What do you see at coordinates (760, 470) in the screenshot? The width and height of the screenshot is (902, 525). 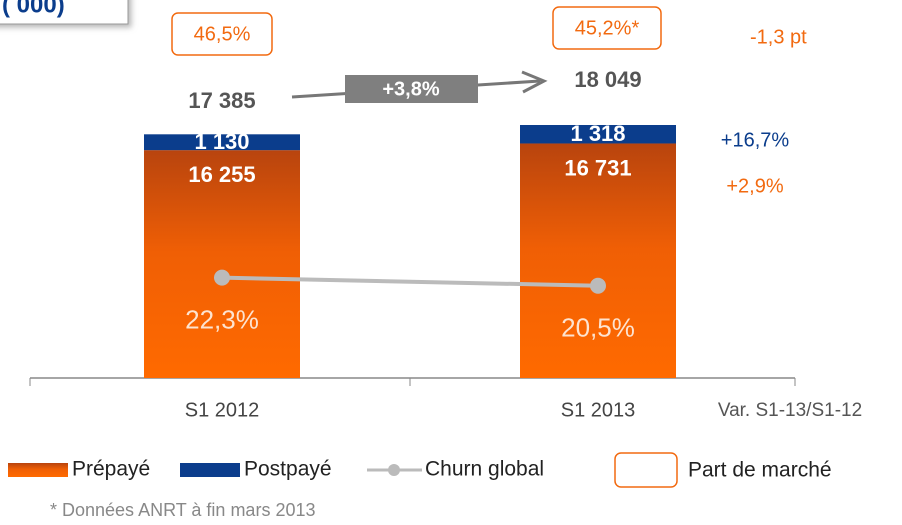 I see `legend-label: Part de marché` at bounding box center [760, 470].